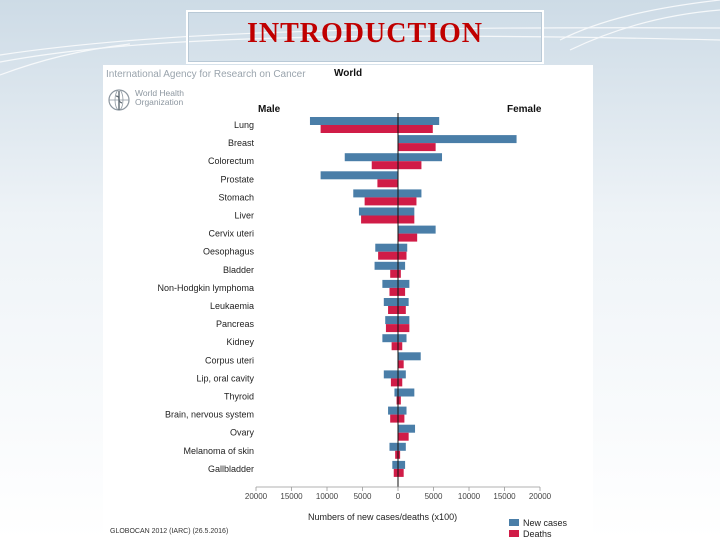 The height and width of the screenshot is (540, 720). I want to click on x-tick-label: 15000, so click(504, 496).